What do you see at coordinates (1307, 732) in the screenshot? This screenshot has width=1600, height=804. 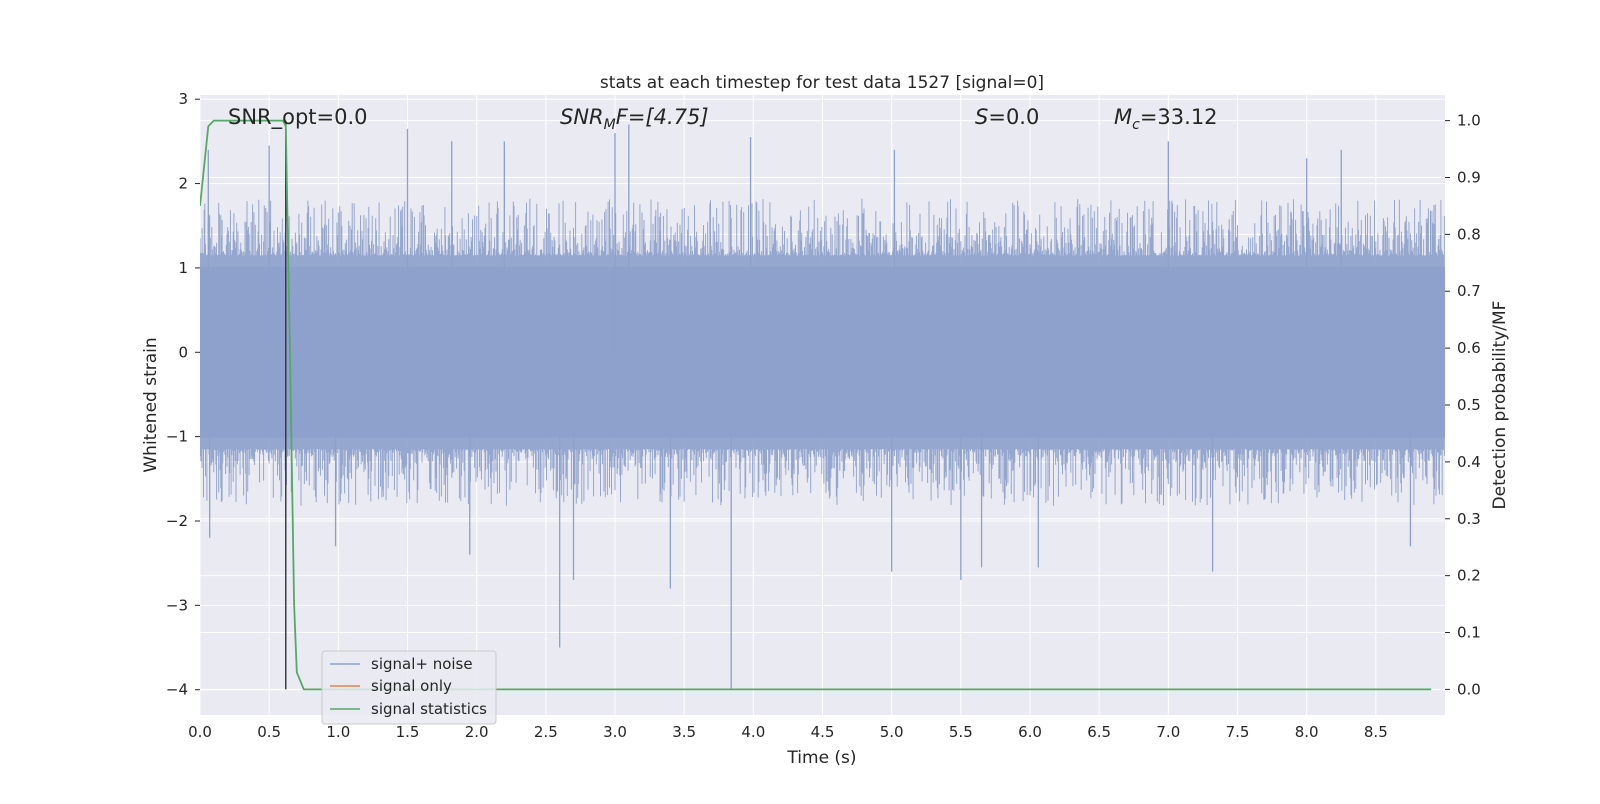 I see `x-tick-label: 8.0` at bounding box center [1307, 732].